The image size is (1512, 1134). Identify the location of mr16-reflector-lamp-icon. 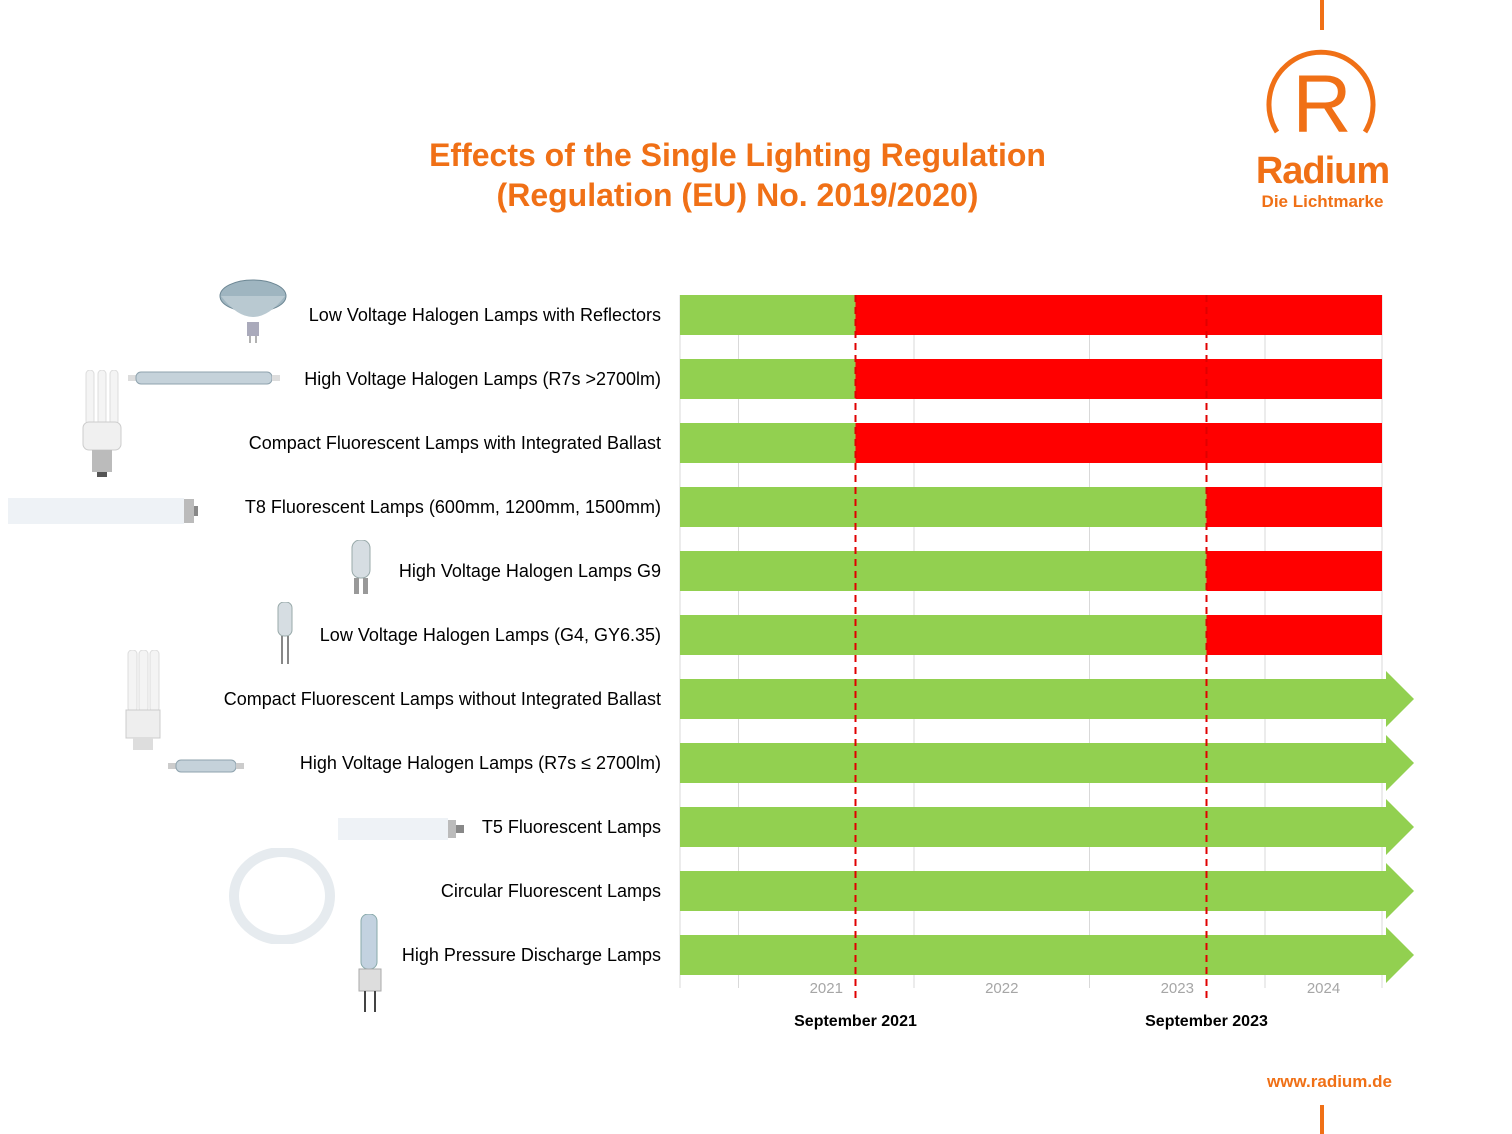
(253, 311).